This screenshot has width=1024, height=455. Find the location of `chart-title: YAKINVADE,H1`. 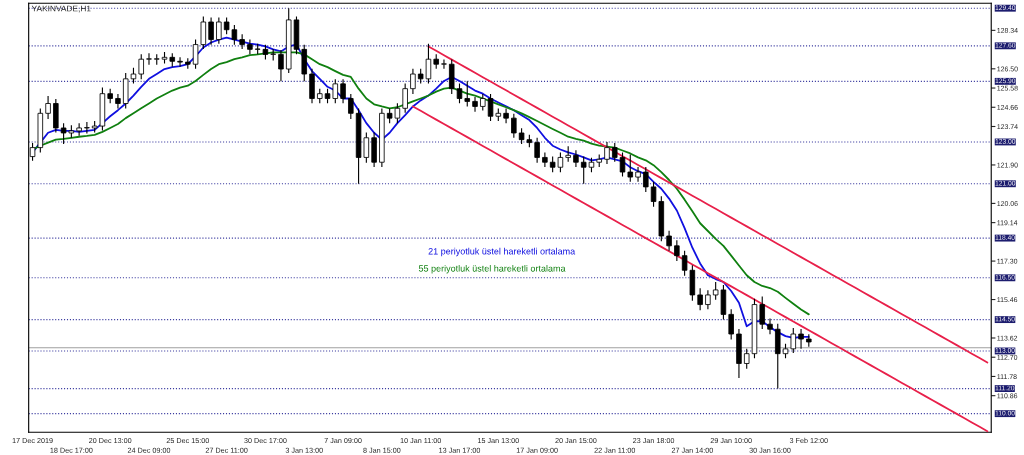

chart-title: YAKINVADE,H1 is located at coordinates (61, 9).